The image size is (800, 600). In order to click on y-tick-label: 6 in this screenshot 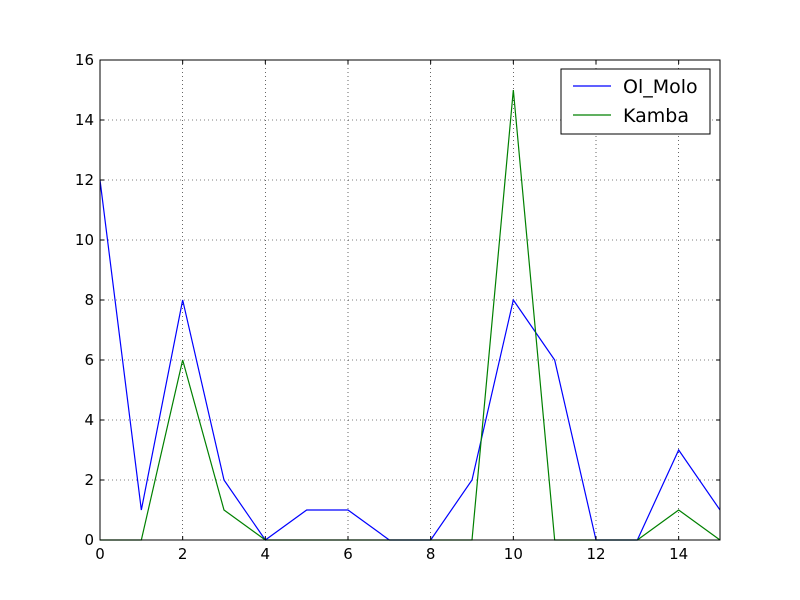, I will do `click(89, 360)`.